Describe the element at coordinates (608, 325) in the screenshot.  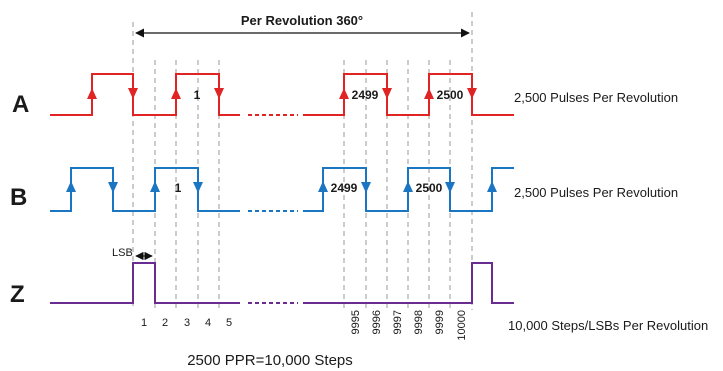
I see `channel-z-description: 10,000 Steps/LSBs Per Revolution` at that location.